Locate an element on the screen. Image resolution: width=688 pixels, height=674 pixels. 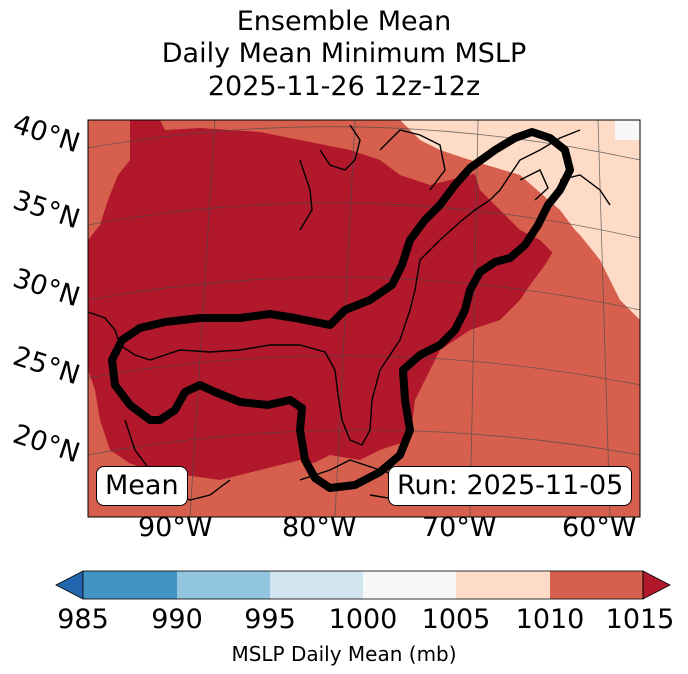
colorbar-extend-high is located at coordinates (656, 585).